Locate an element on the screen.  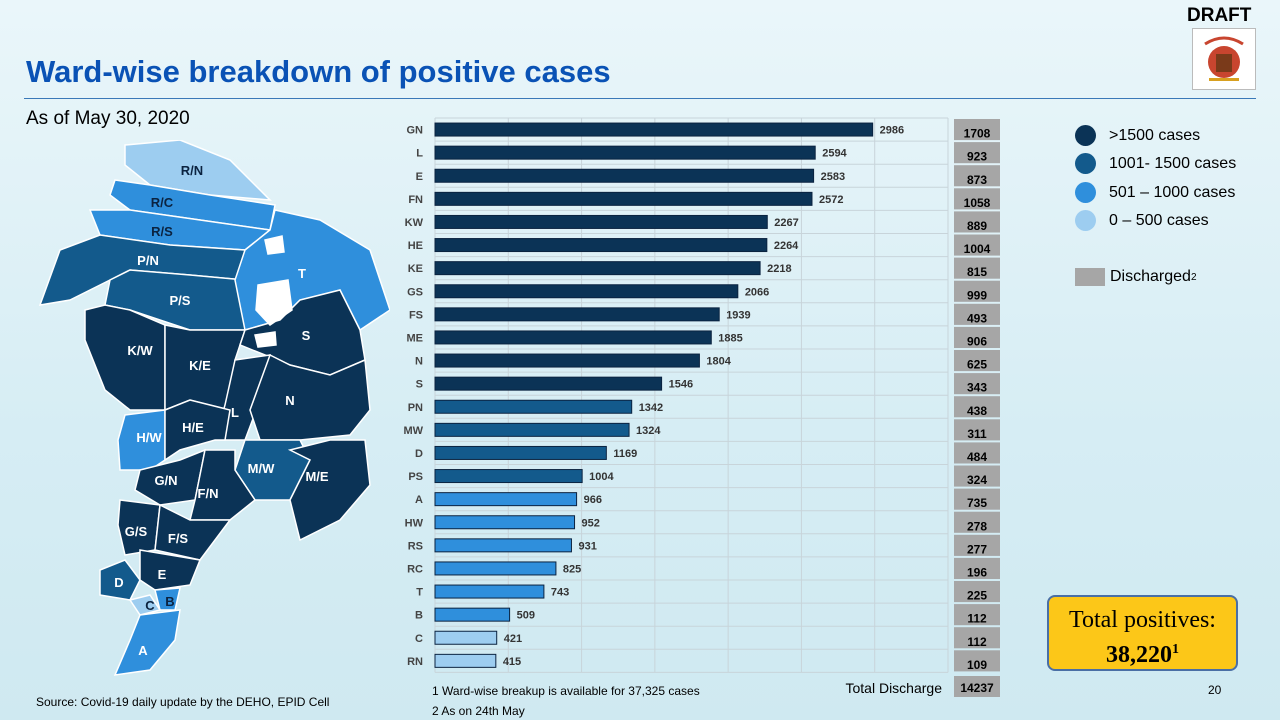
bar-RS is located at coordinates (503, 545).